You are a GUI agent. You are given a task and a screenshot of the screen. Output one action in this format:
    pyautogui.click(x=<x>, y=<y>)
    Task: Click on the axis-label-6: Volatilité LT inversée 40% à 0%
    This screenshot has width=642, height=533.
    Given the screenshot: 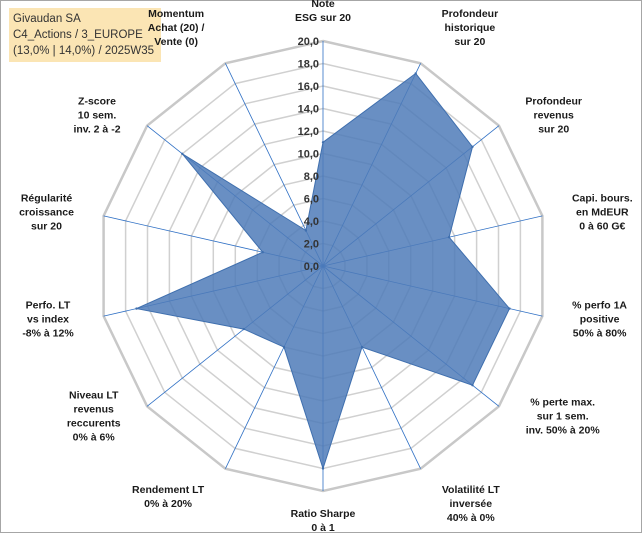 What is the action you would take?
    pyautogui.click(x=471, y=504)
    